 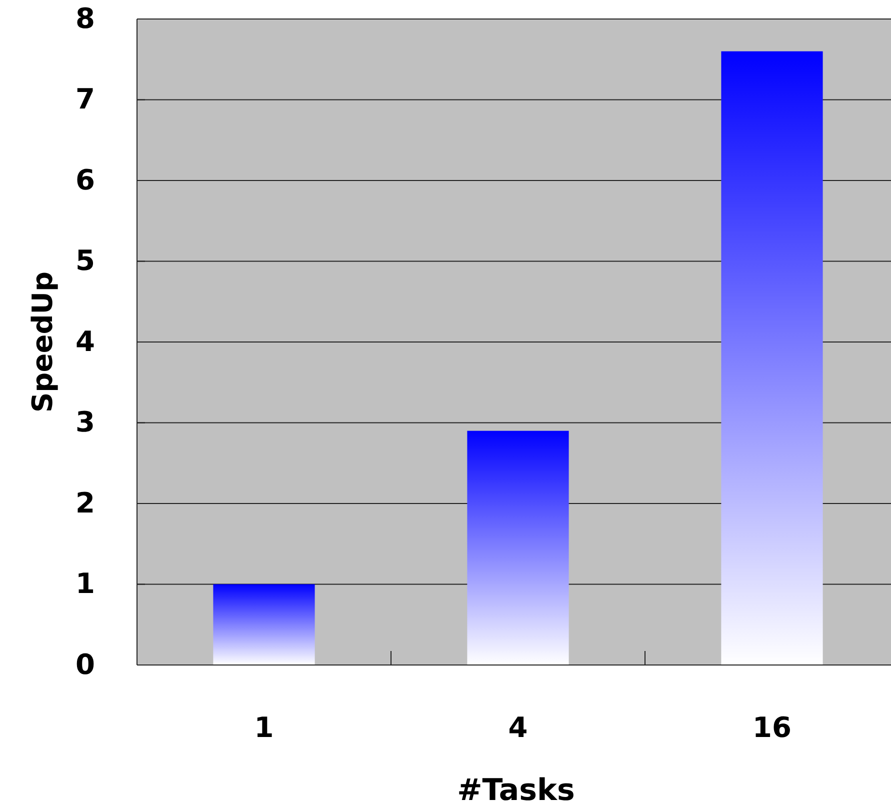 I want to click on y-tick-label: 2, so click(x=85, y=503).